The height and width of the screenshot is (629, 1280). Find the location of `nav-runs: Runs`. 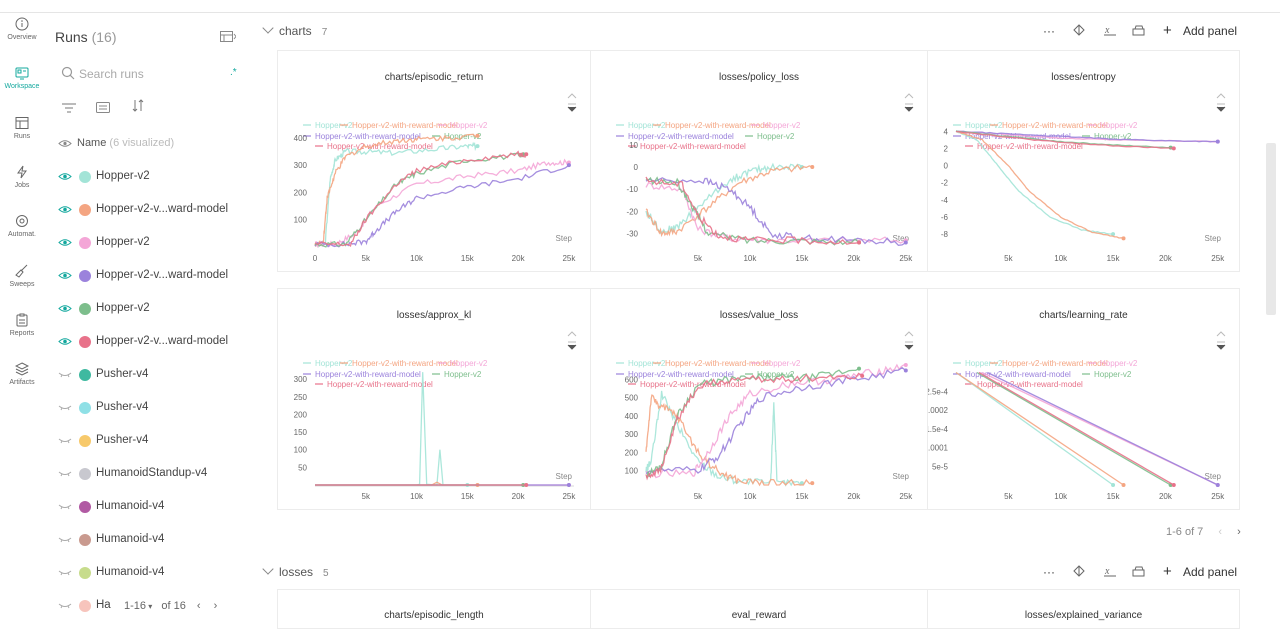

nav-runs: Runs is located at coordinates (22, 128).